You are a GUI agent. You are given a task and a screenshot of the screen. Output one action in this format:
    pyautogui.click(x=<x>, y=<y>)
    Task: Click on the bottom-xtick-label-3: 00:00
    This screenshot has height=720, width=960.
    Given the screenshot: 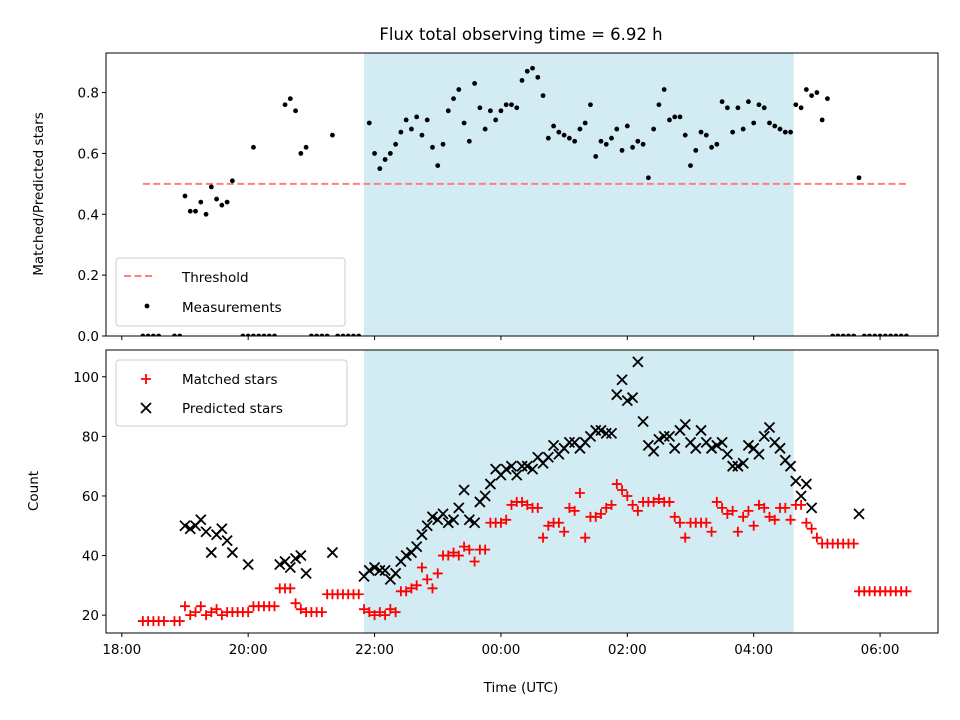 What is the action you would take?
    pyautogui.click(x=500, y=650)
    